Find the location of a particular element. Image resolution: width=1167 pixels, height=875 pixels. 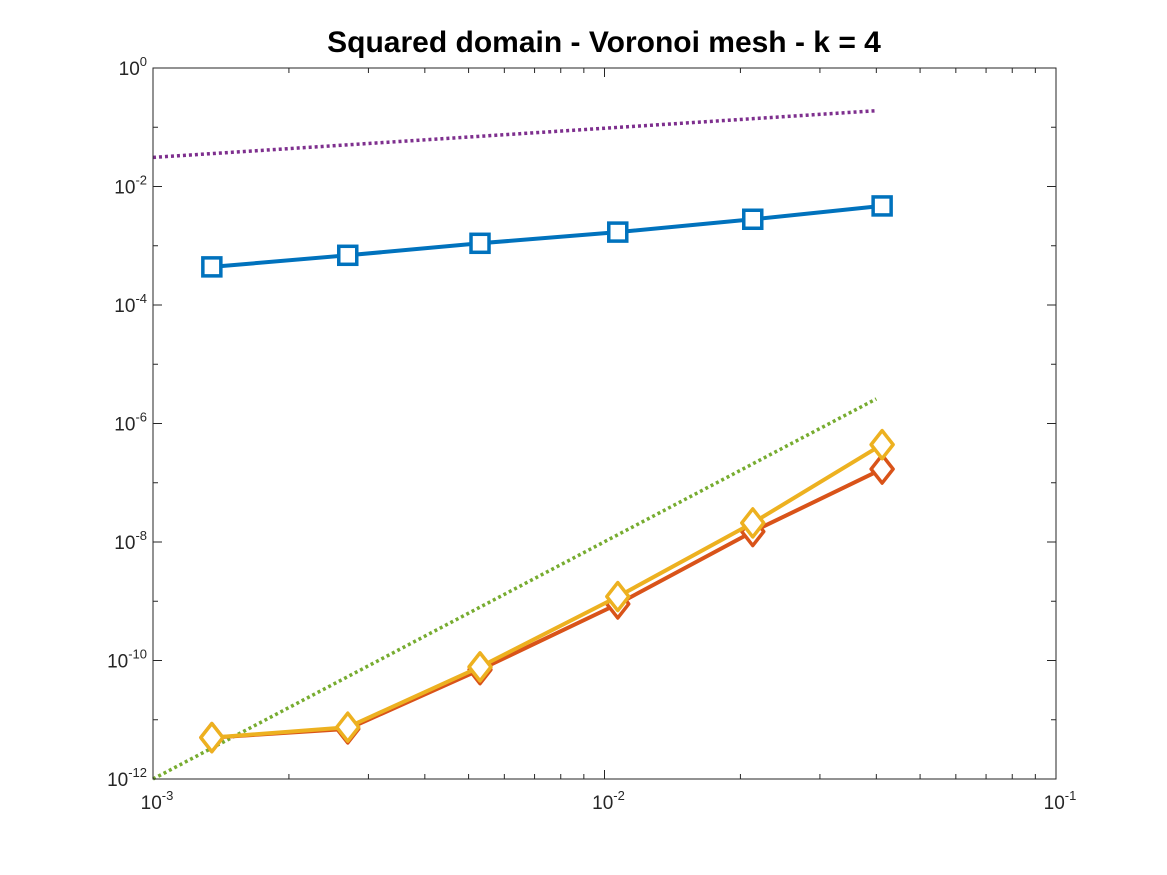

series-3-point is located at coordinates (882, 469).